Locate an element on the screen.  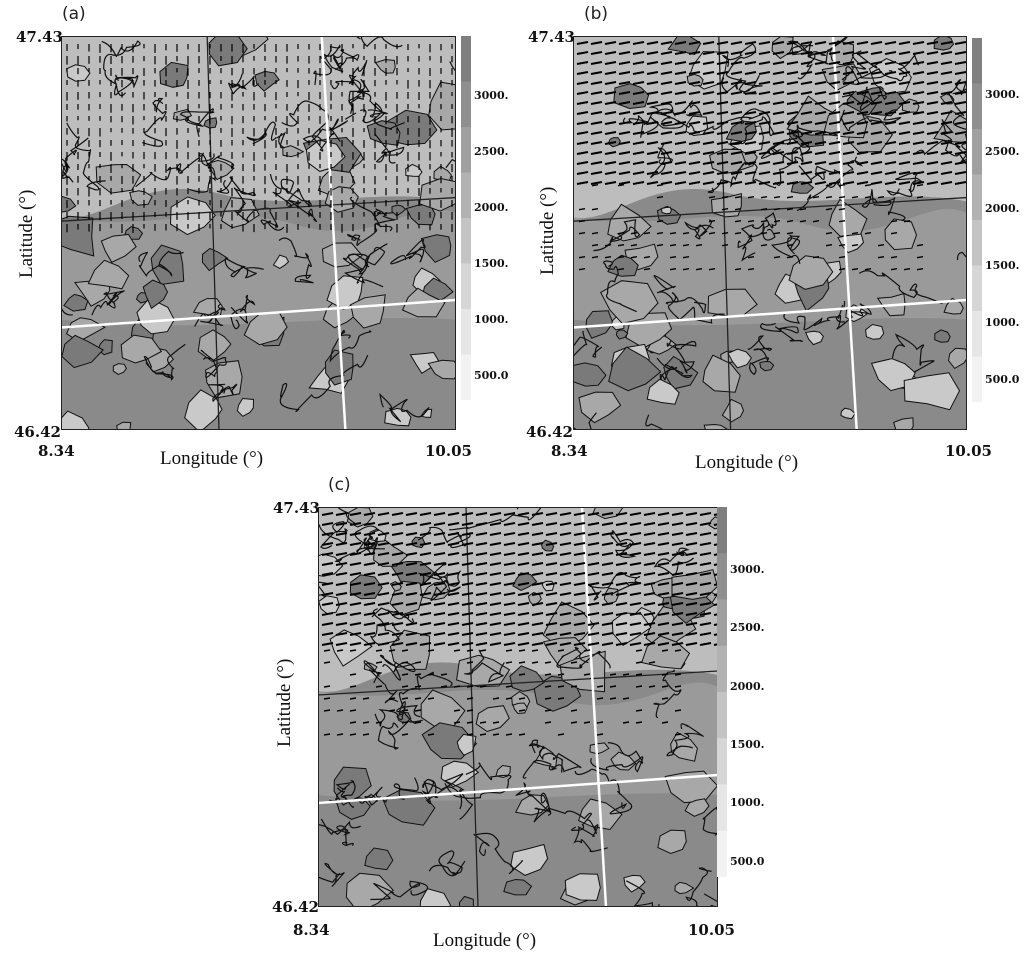
panel-label: (b) is located at coordinates (596, 14).